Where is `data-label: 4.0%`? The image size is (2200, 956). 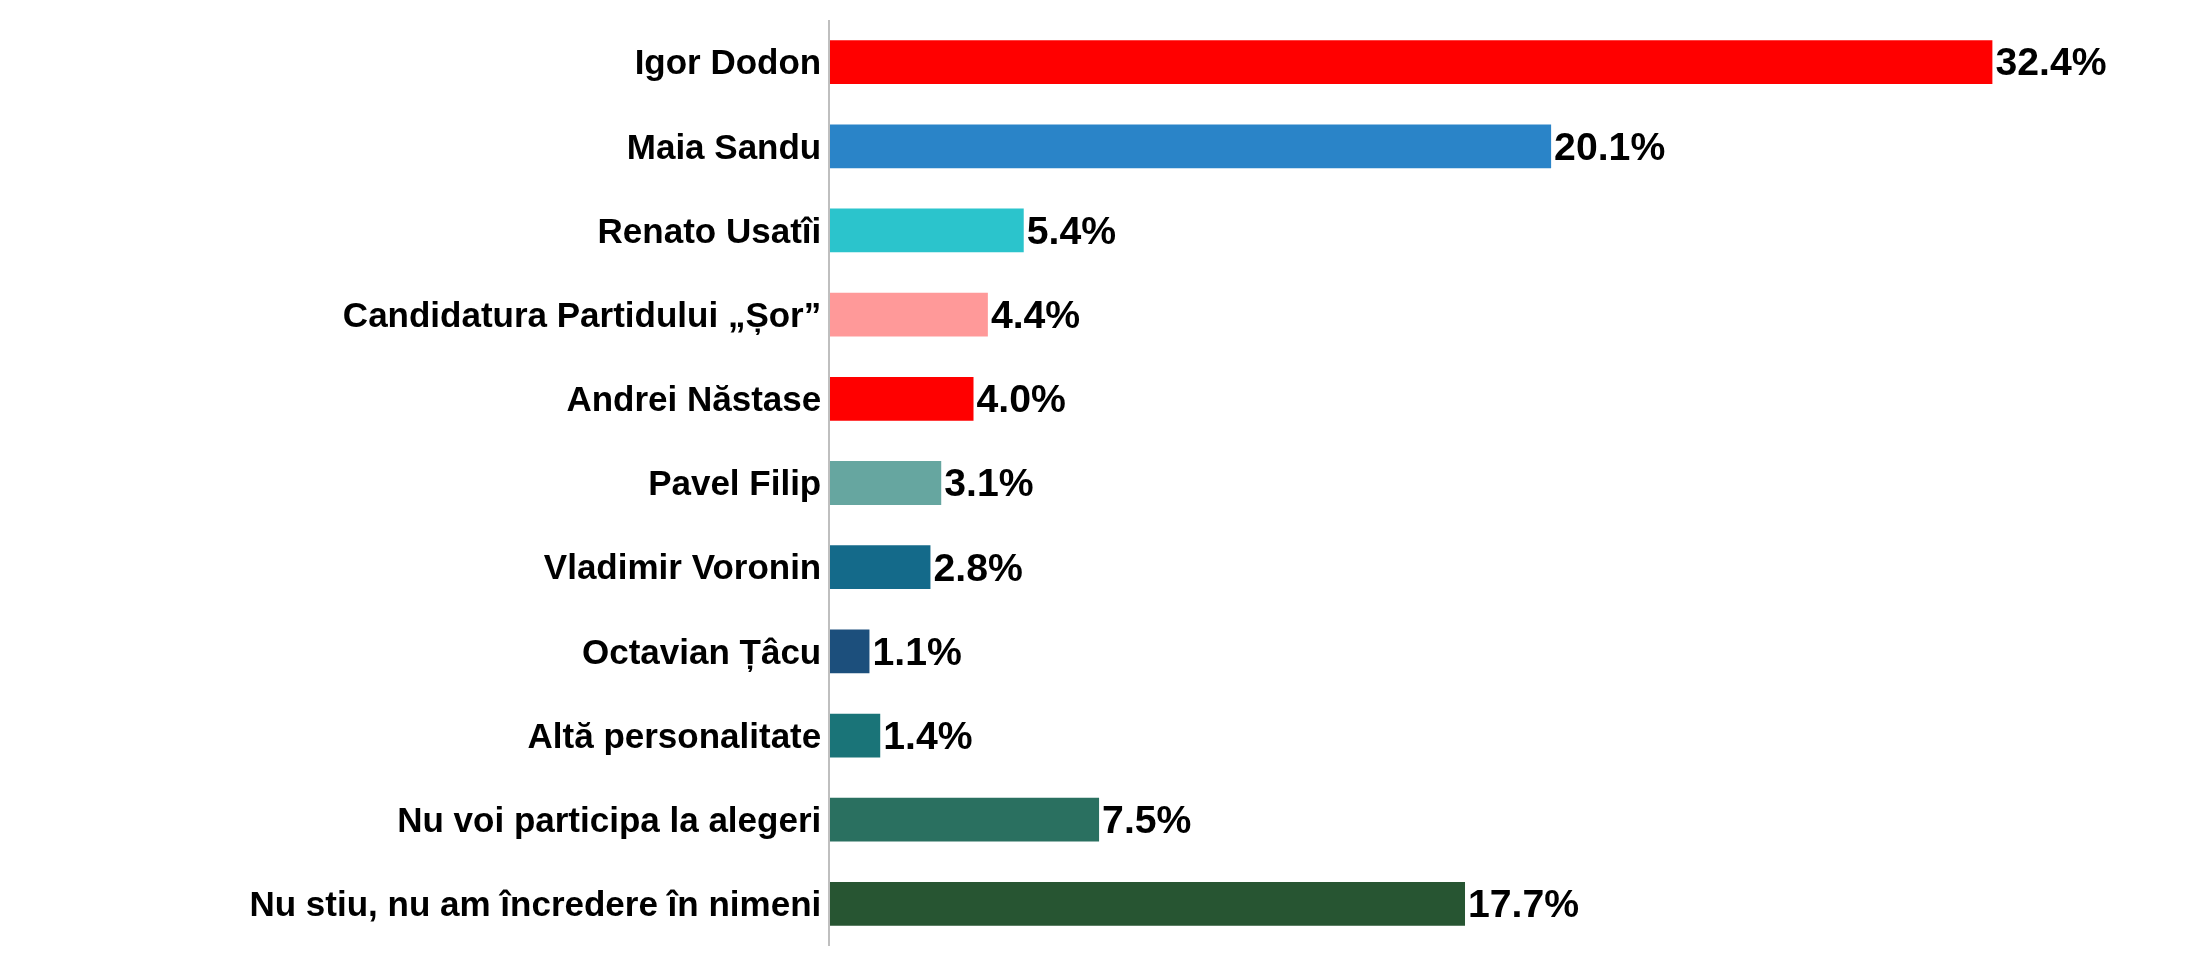
data-label: 4.0% is located at coordinates (1021, 399).